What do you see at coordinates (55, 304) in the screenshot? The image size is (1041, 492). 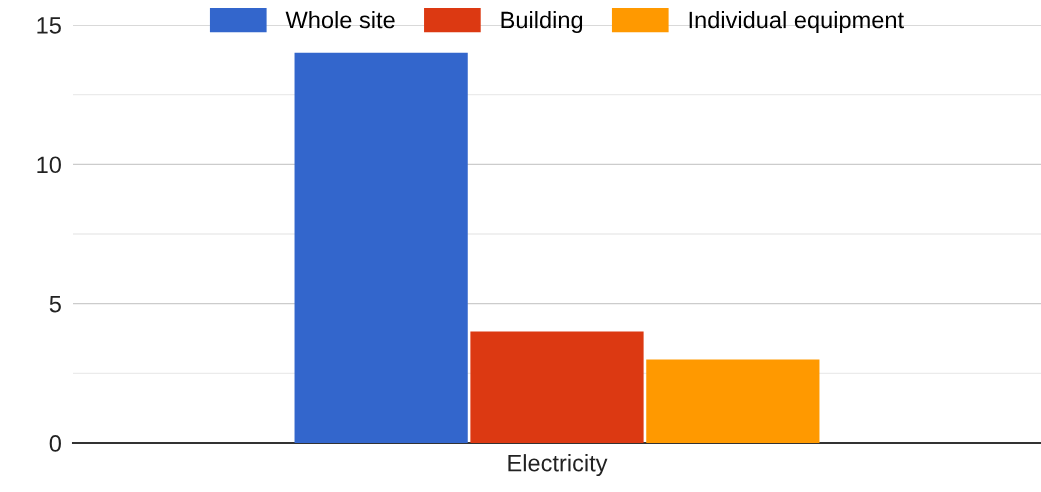 I see `y-tick-label: 5` at bounding box center [55, 304].